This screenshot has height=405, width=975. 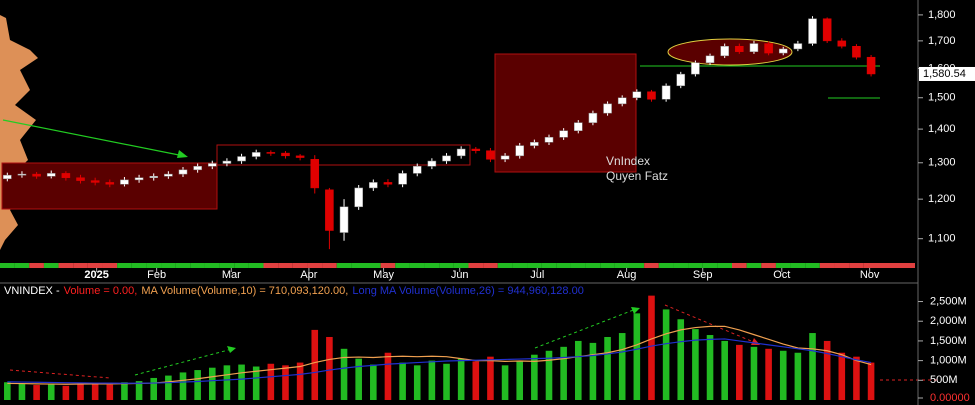 I want to click on x-tick-label: Sep, so click(x=703, y=275).